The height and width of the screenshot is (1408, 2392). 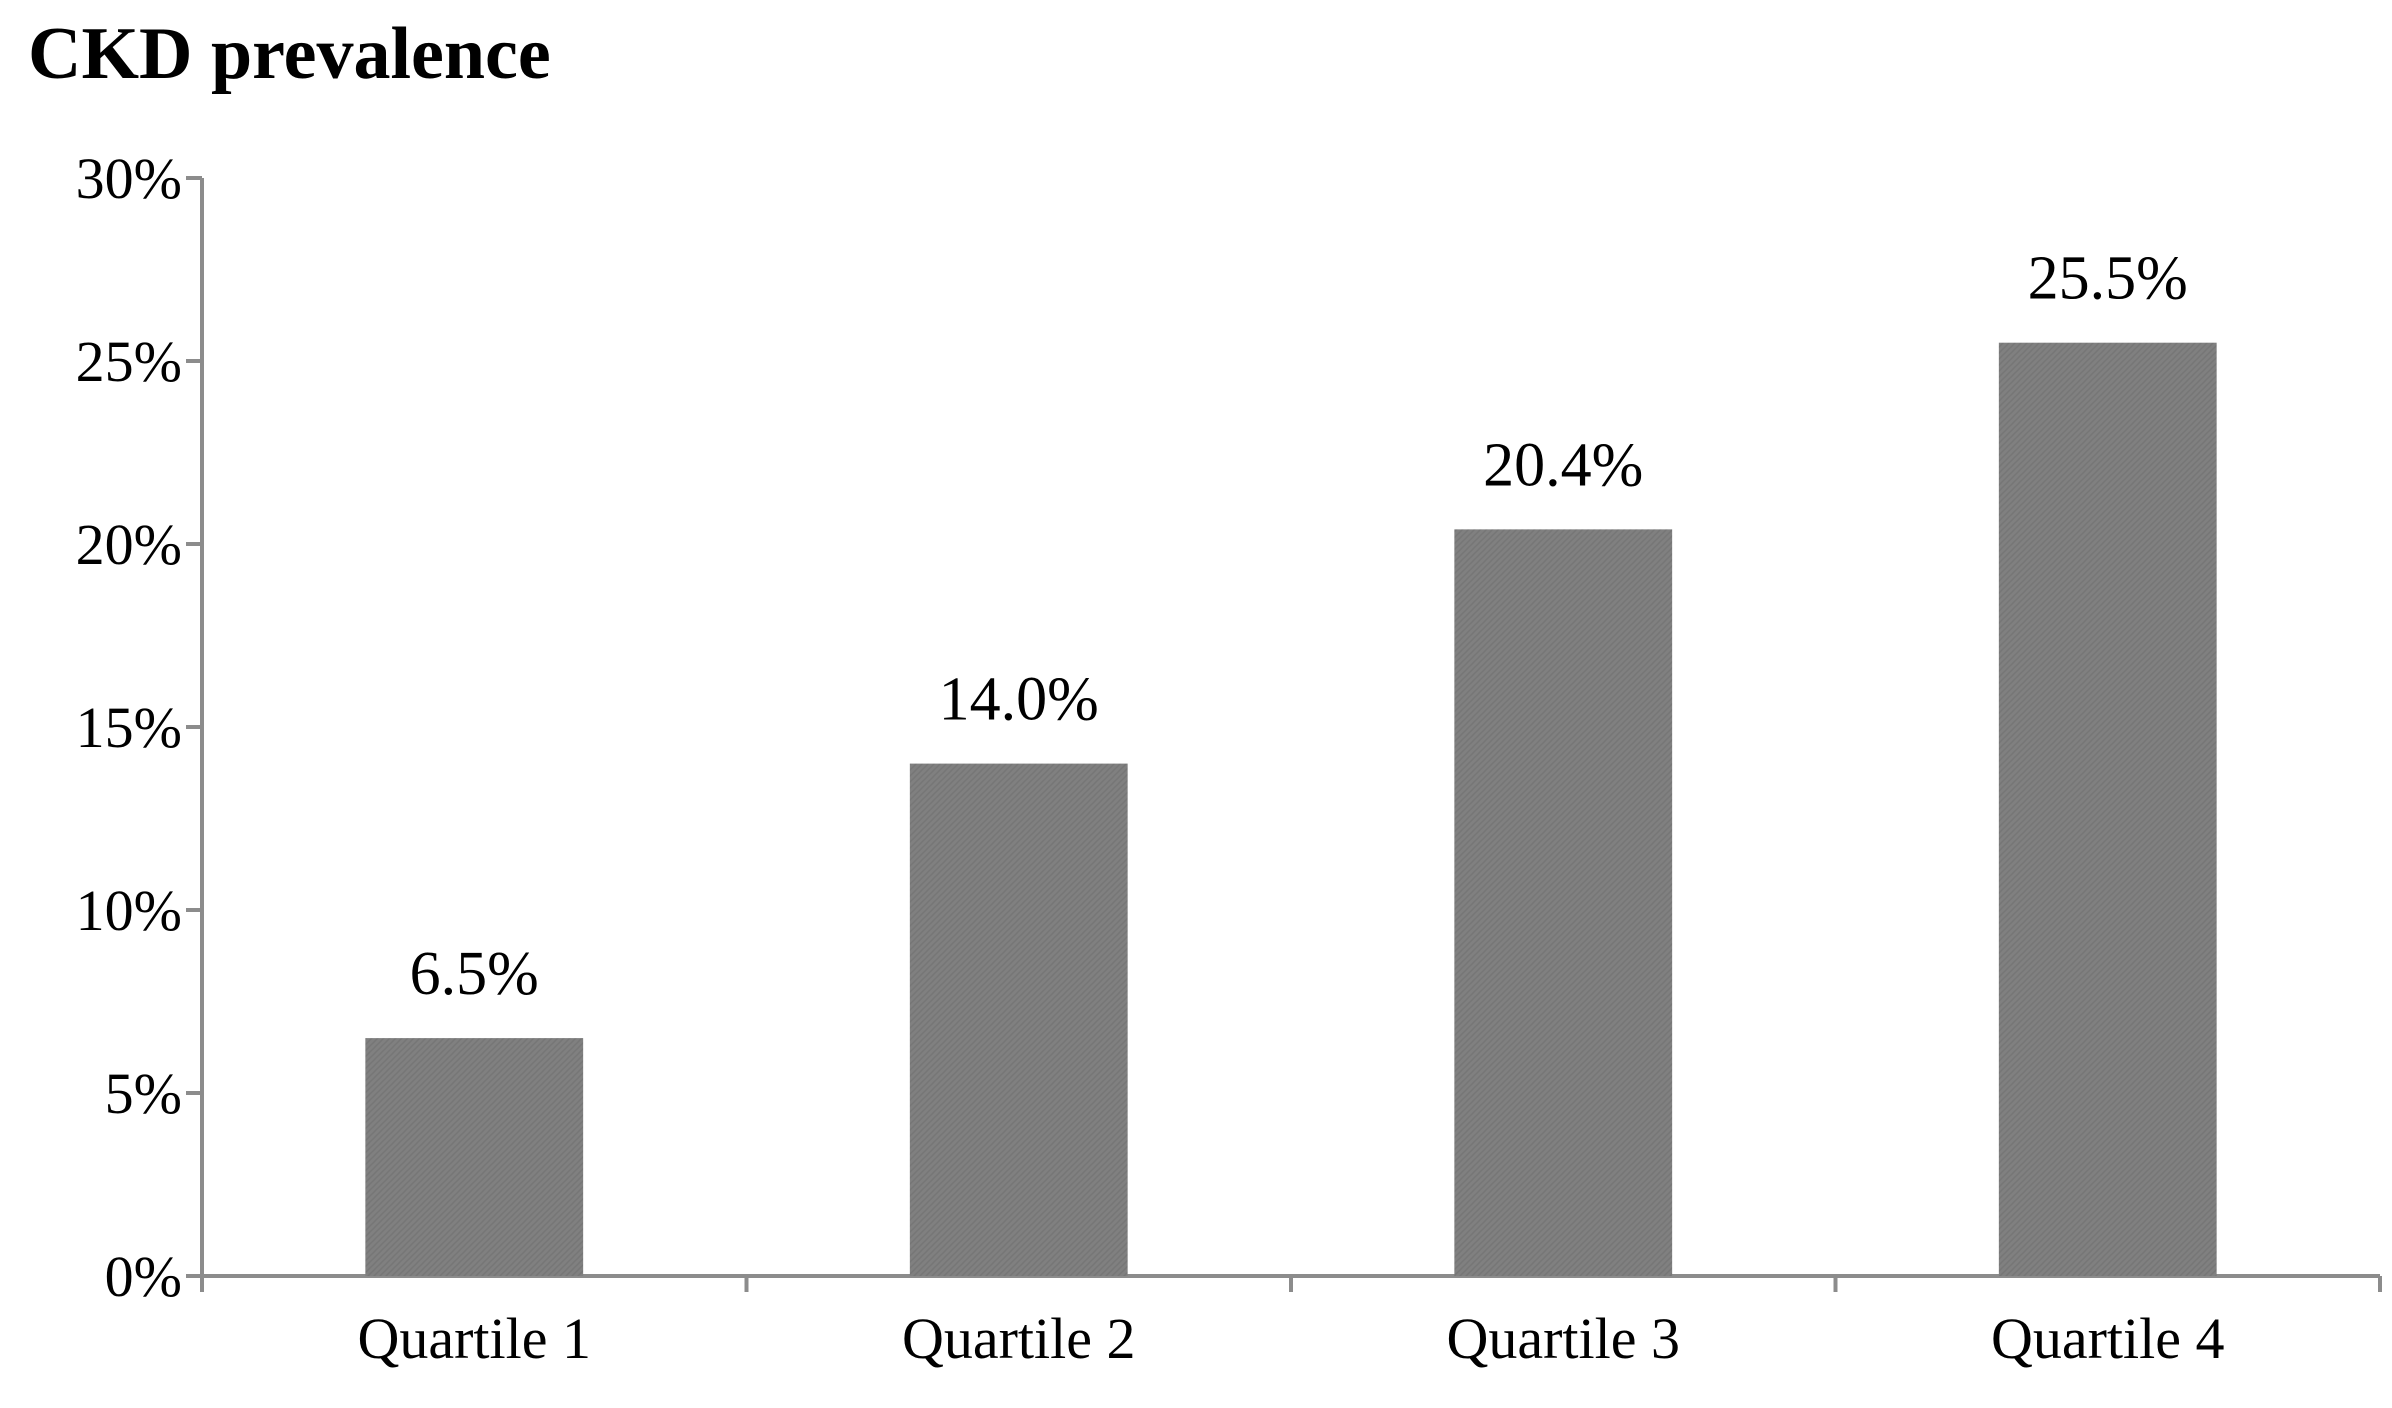 What do you see at coordinates (2108, 1338) in the screenshot?
I see `category-label-4: Quartile 4` at bounding box center [2108, 1338].